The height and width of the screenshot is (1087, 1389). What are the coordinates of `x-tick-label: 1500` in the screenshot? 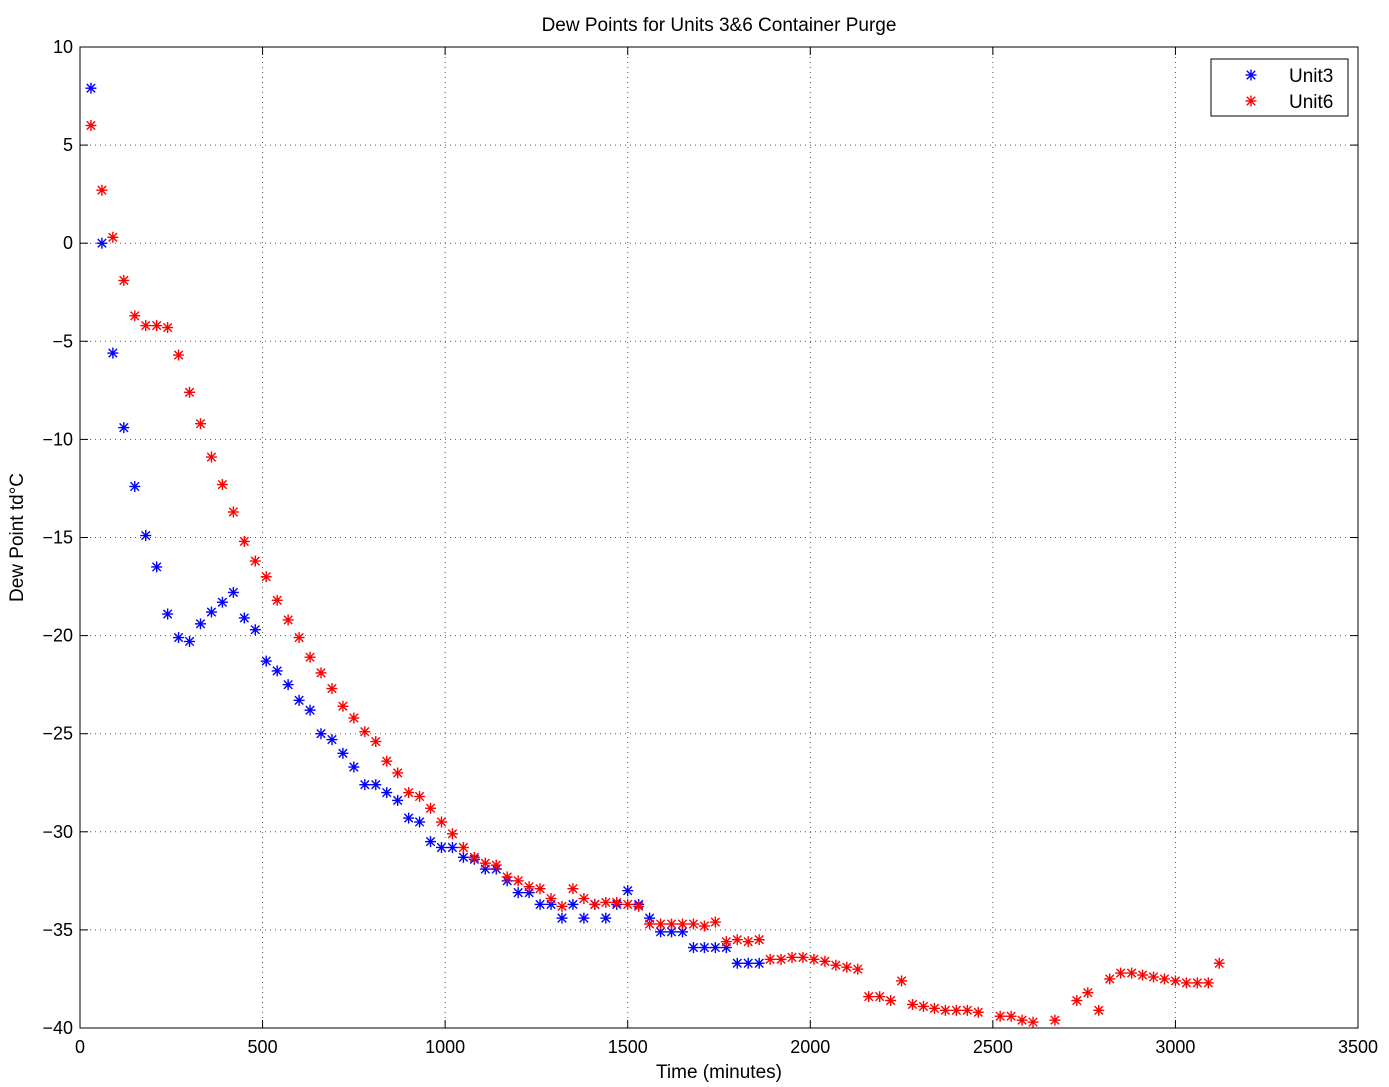 It's located at (628, 1047).